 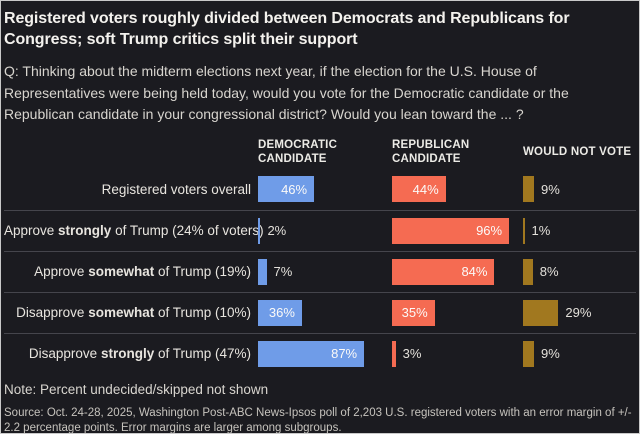 What do you see at coordinates (457, 354) in the screenshot?
I see `bar-cell-republican: 3%` at bounding box center [457, 354].